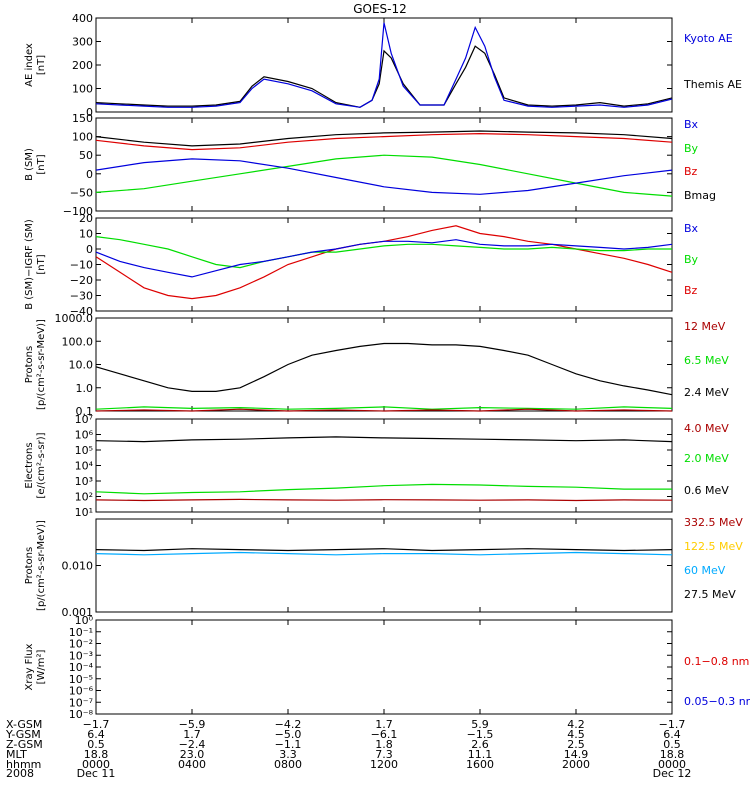  Describe the element at coordinates (380, 9) in the screenshot. I see `chart-title: GOES-12` at that location.